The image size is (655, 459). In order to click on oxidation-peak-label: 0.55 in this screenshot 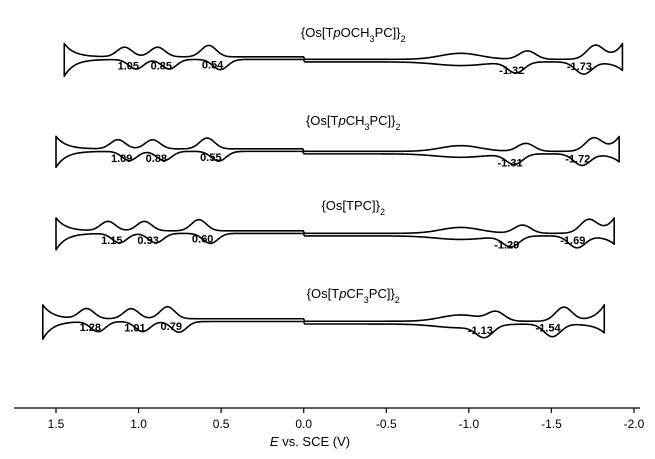, I will do `click(210, 158)`.